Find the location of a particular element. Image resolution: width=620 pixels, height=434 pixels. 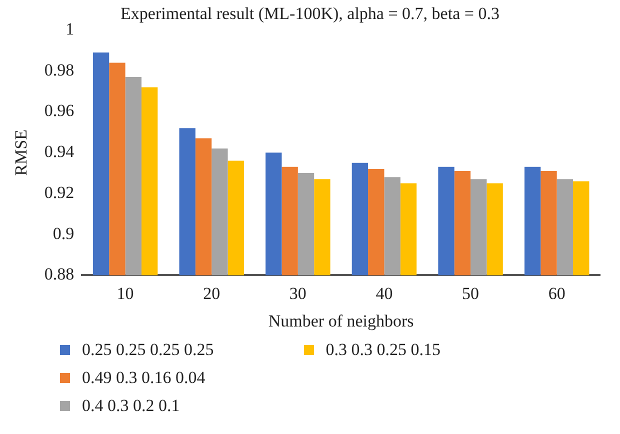

x-tick-label: 60 is located at coordinates (557, 293).